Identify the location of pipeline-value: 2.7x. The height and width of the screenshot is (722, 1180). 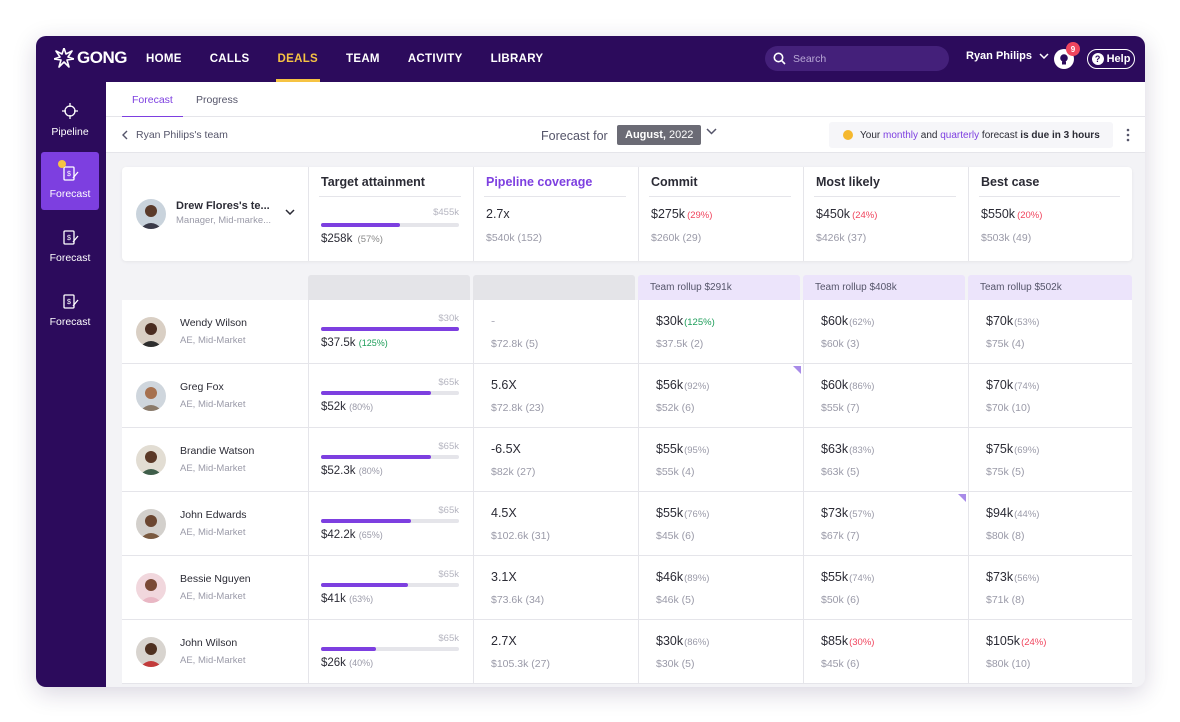
(498, 214).